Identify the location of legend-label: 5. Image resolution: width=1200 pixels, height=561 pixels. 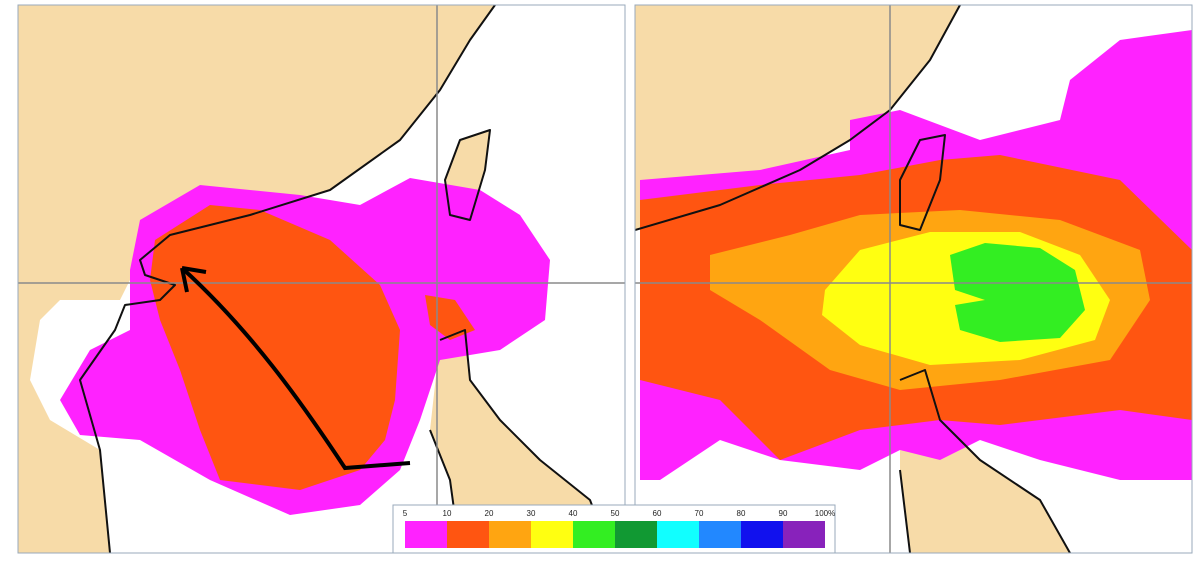
(405, 513).